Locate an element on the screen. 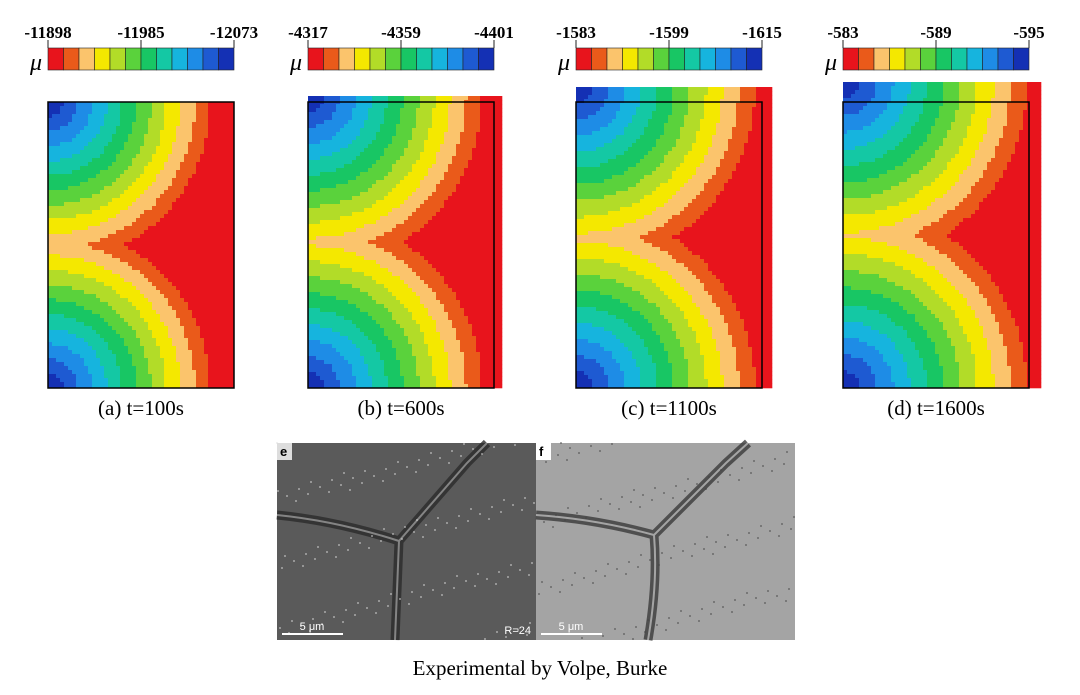 The width and height of the screenshot is (1080, 695). colorbar-tick-label: -1583 is located at coordinates (576, 32).